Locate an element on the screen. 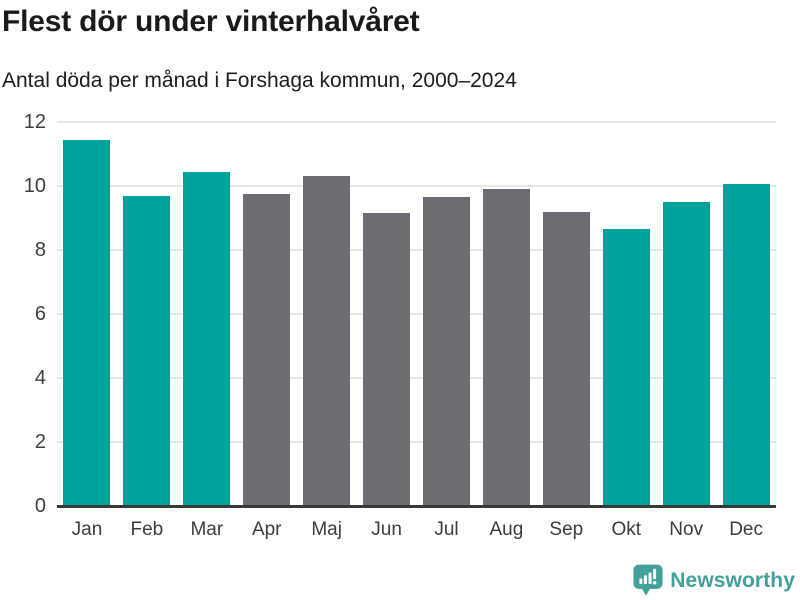 The height and width of the screenshot is (600, 800). x-tick-label-sep: Sep is located at coordinates (566, 529).